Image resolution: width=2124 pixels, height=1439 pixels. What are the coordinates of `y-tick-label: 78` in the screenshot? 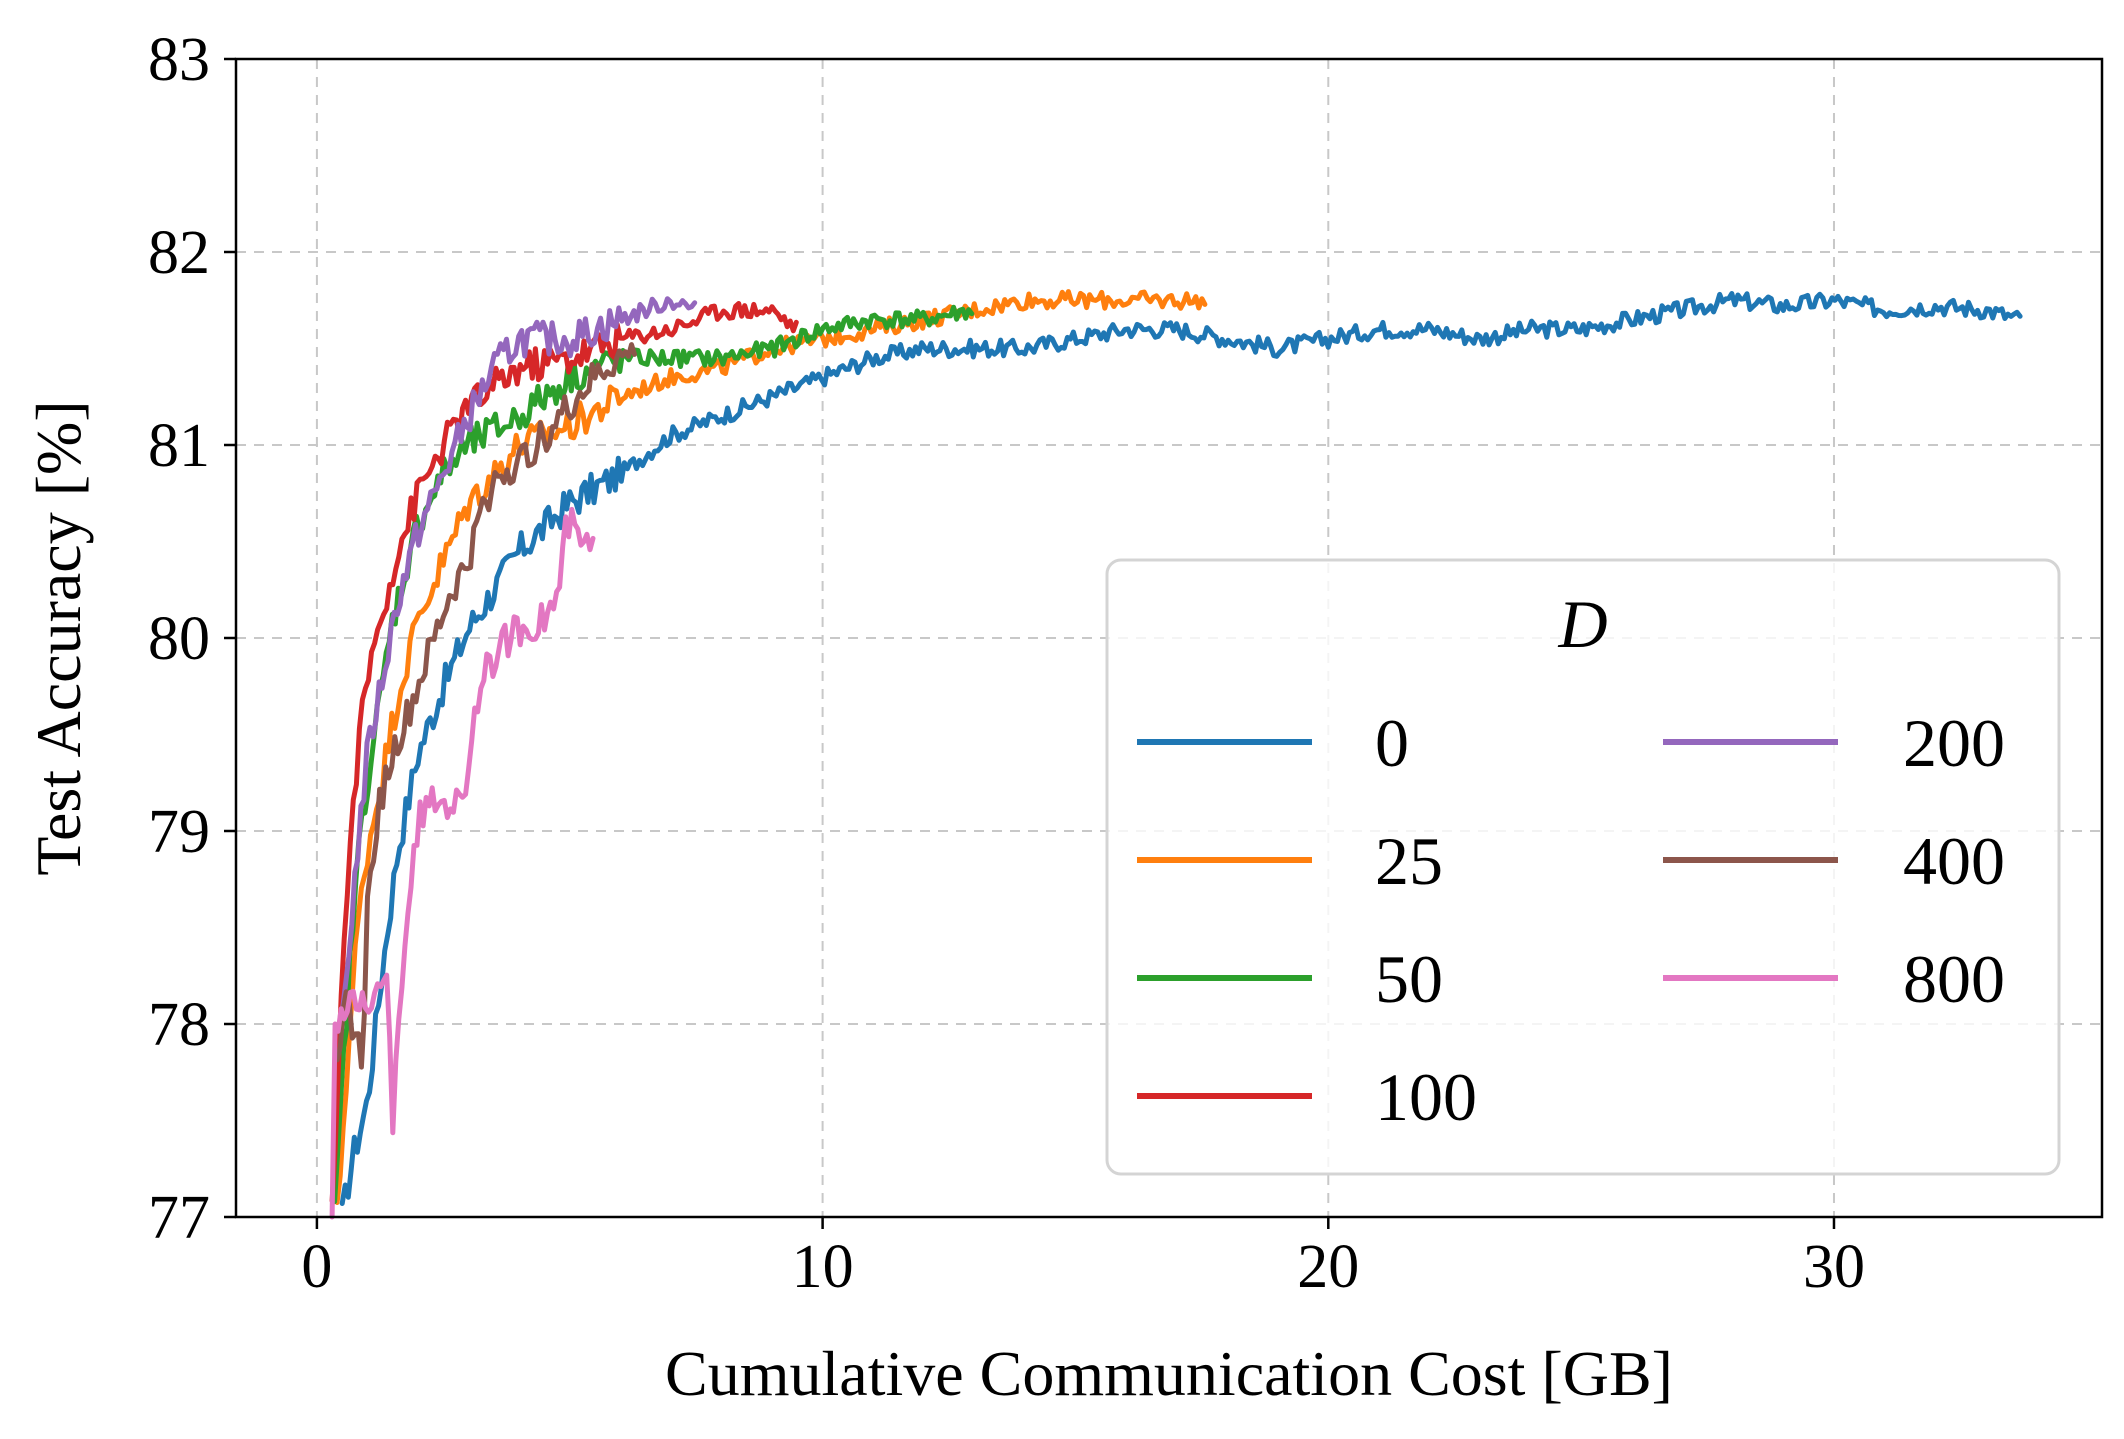 It's located at (179, 1025).